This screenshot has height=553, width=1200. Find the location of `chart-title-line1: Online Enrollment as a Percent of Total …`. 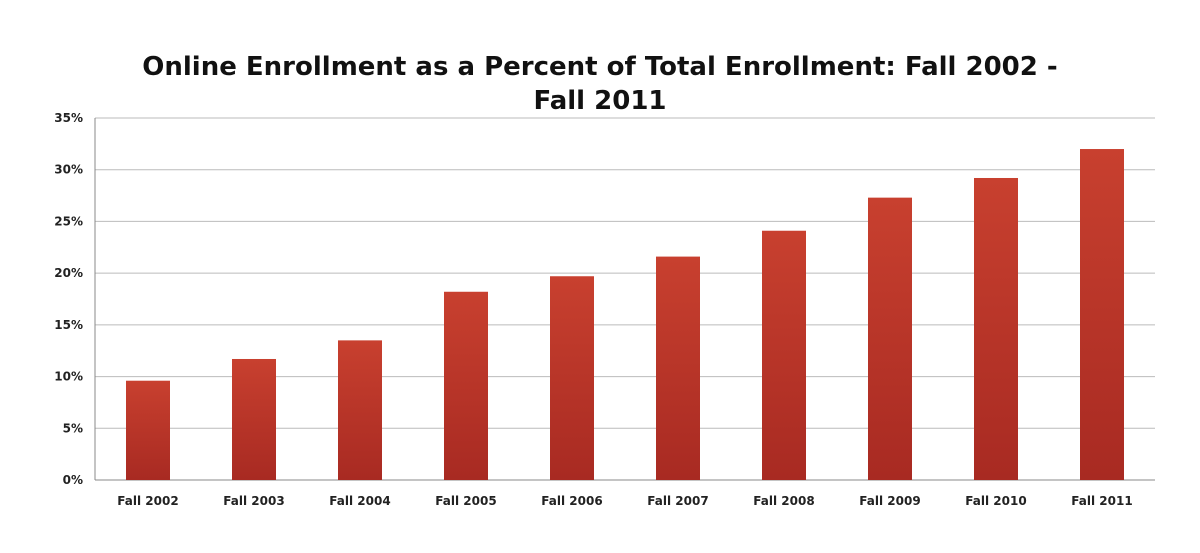

chart-title-line1: Online Enrollment as a Percent of Total … is located at coordinates (600, 67).